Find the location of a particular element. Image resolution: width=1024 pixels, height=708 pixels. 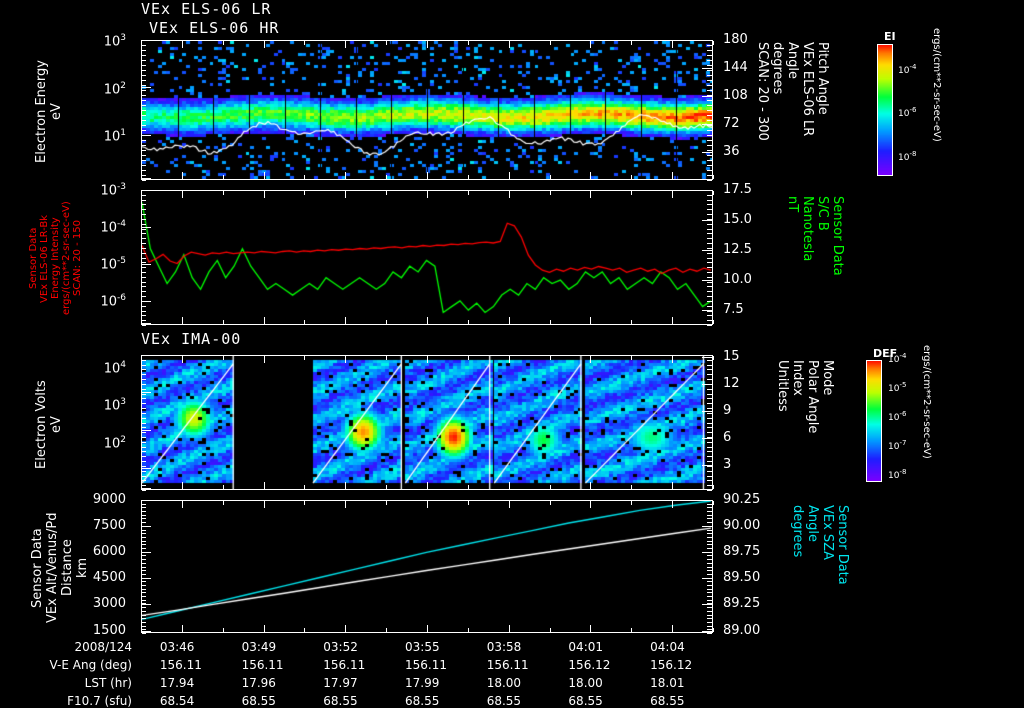

panel3-rtick-2: 9 is located at coordinates (727, 410).